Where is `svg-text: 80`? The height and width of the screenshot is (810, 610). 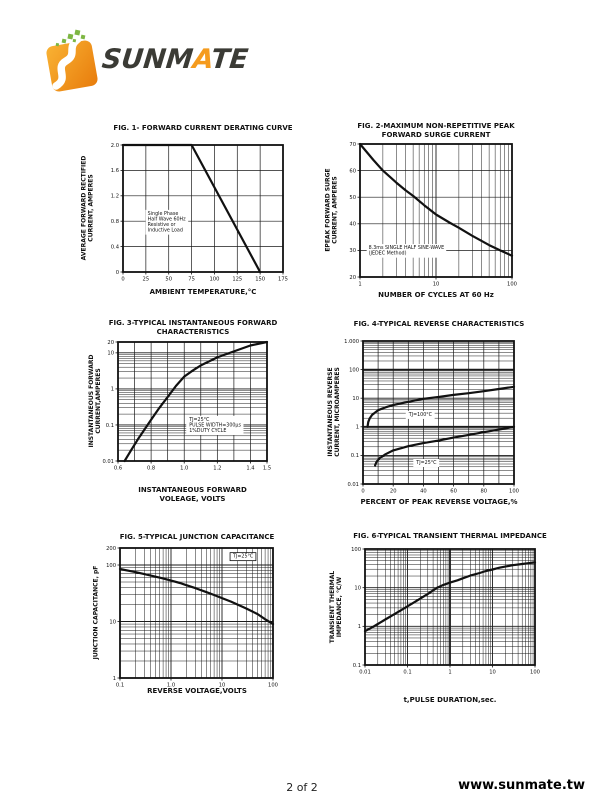
svg-text: 80 is located at coordinates (483, 492).